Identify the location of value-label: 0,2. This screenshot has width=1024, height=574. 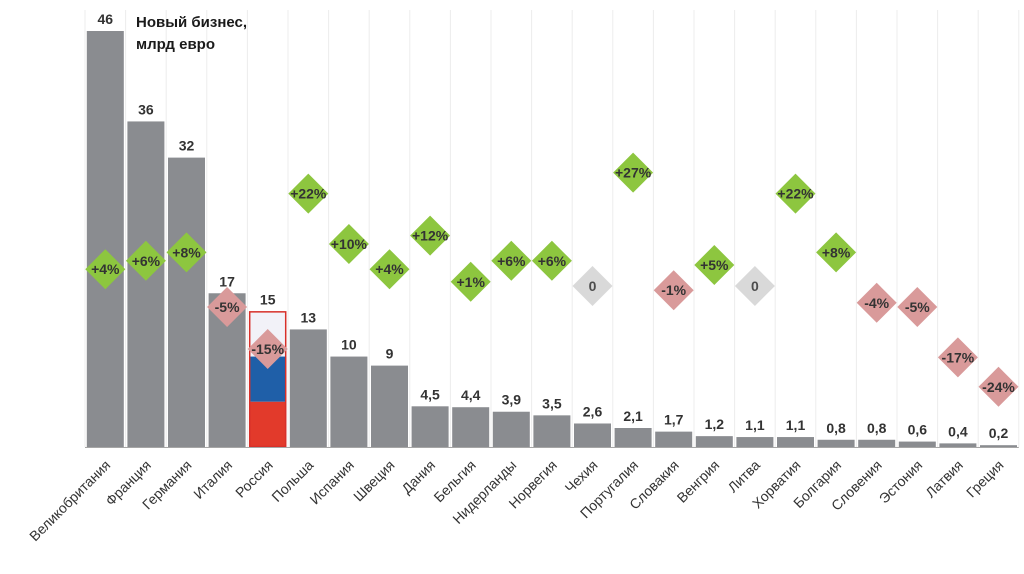
(999, 433).